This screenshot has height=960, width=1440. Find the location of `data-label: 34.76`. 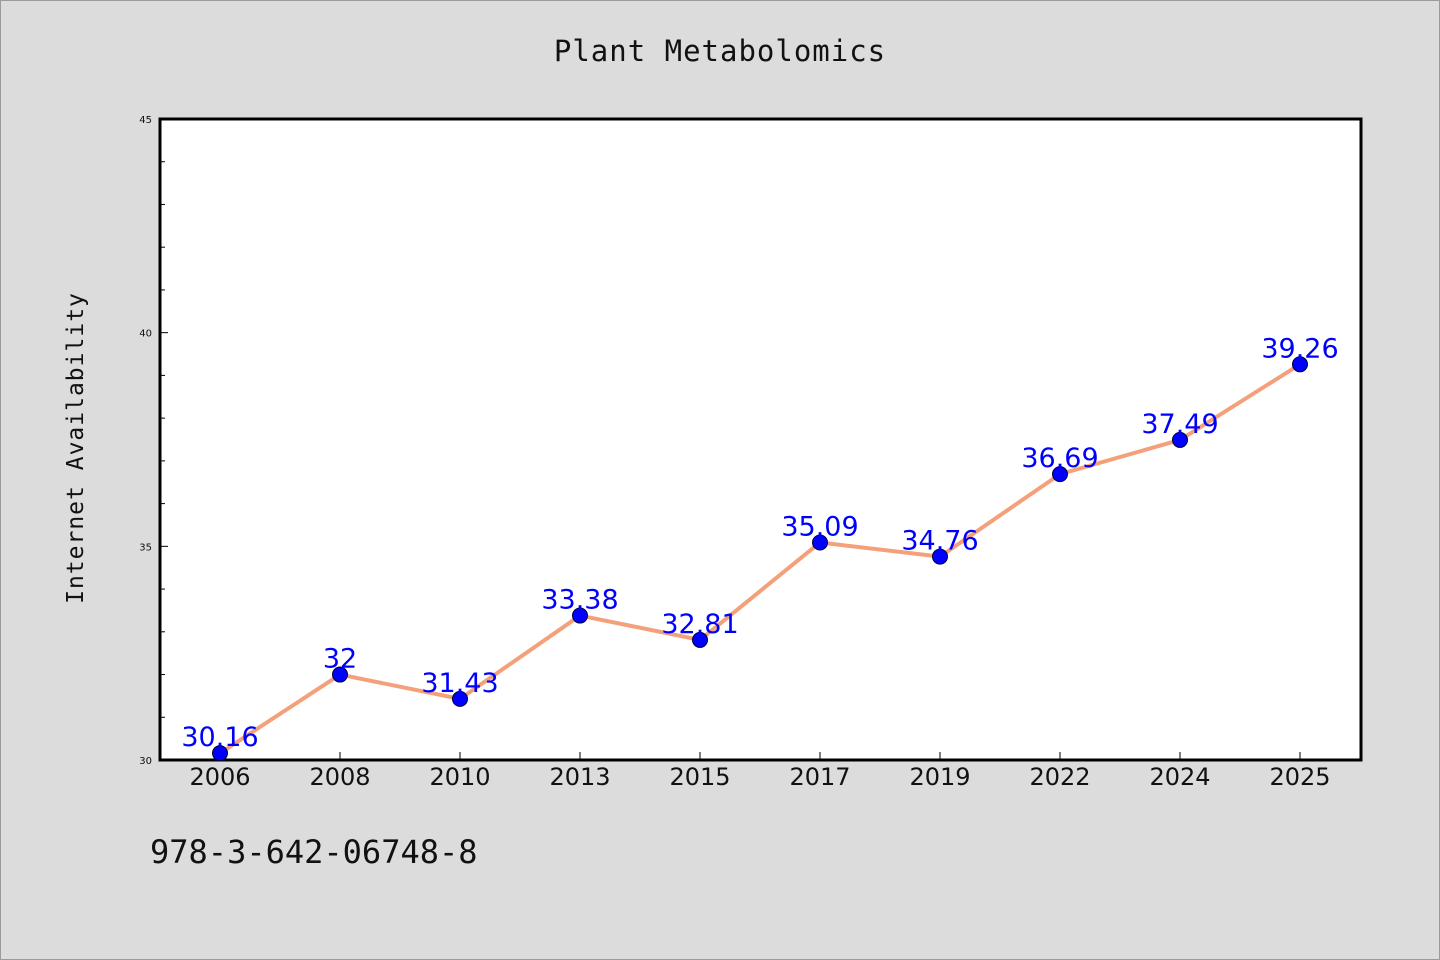

data-label: 34.76 is located at coordinates (939, 541).